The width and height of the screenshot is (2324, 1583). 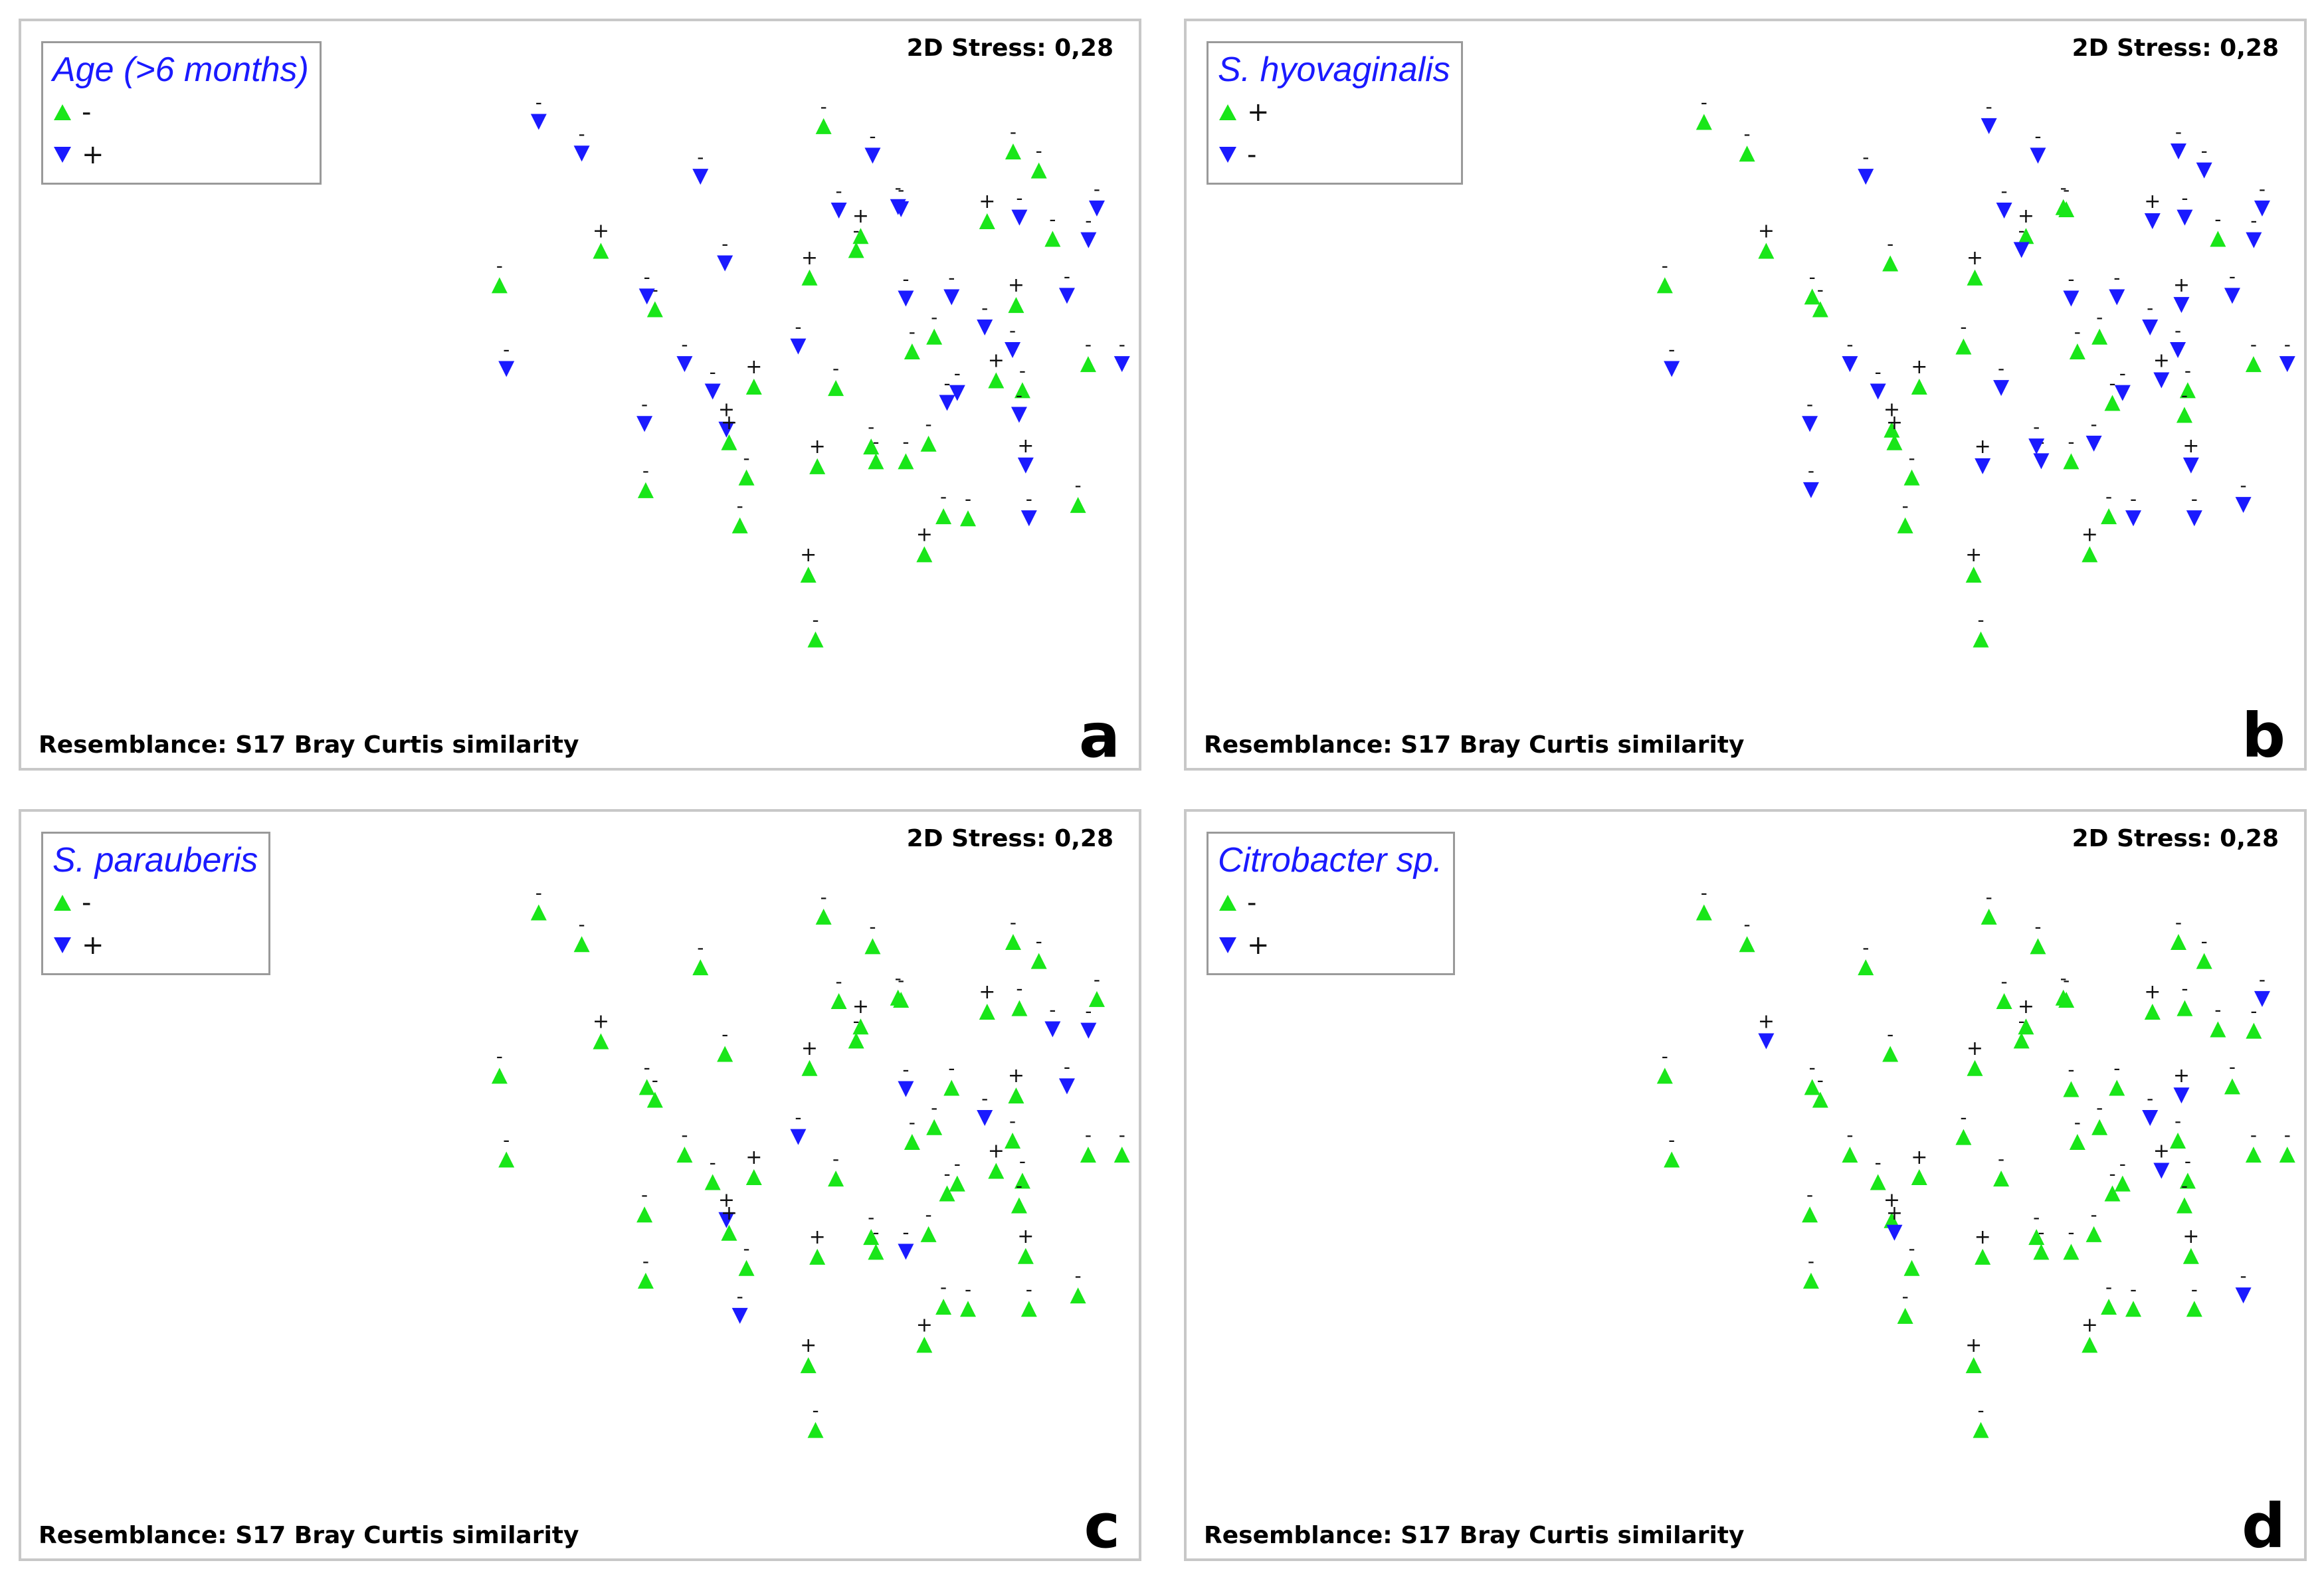 What do you see at coordinates (1228, 155) in the screenshot?
I see `legend-triangle-down-icon` at bounding box center [1228, 155].